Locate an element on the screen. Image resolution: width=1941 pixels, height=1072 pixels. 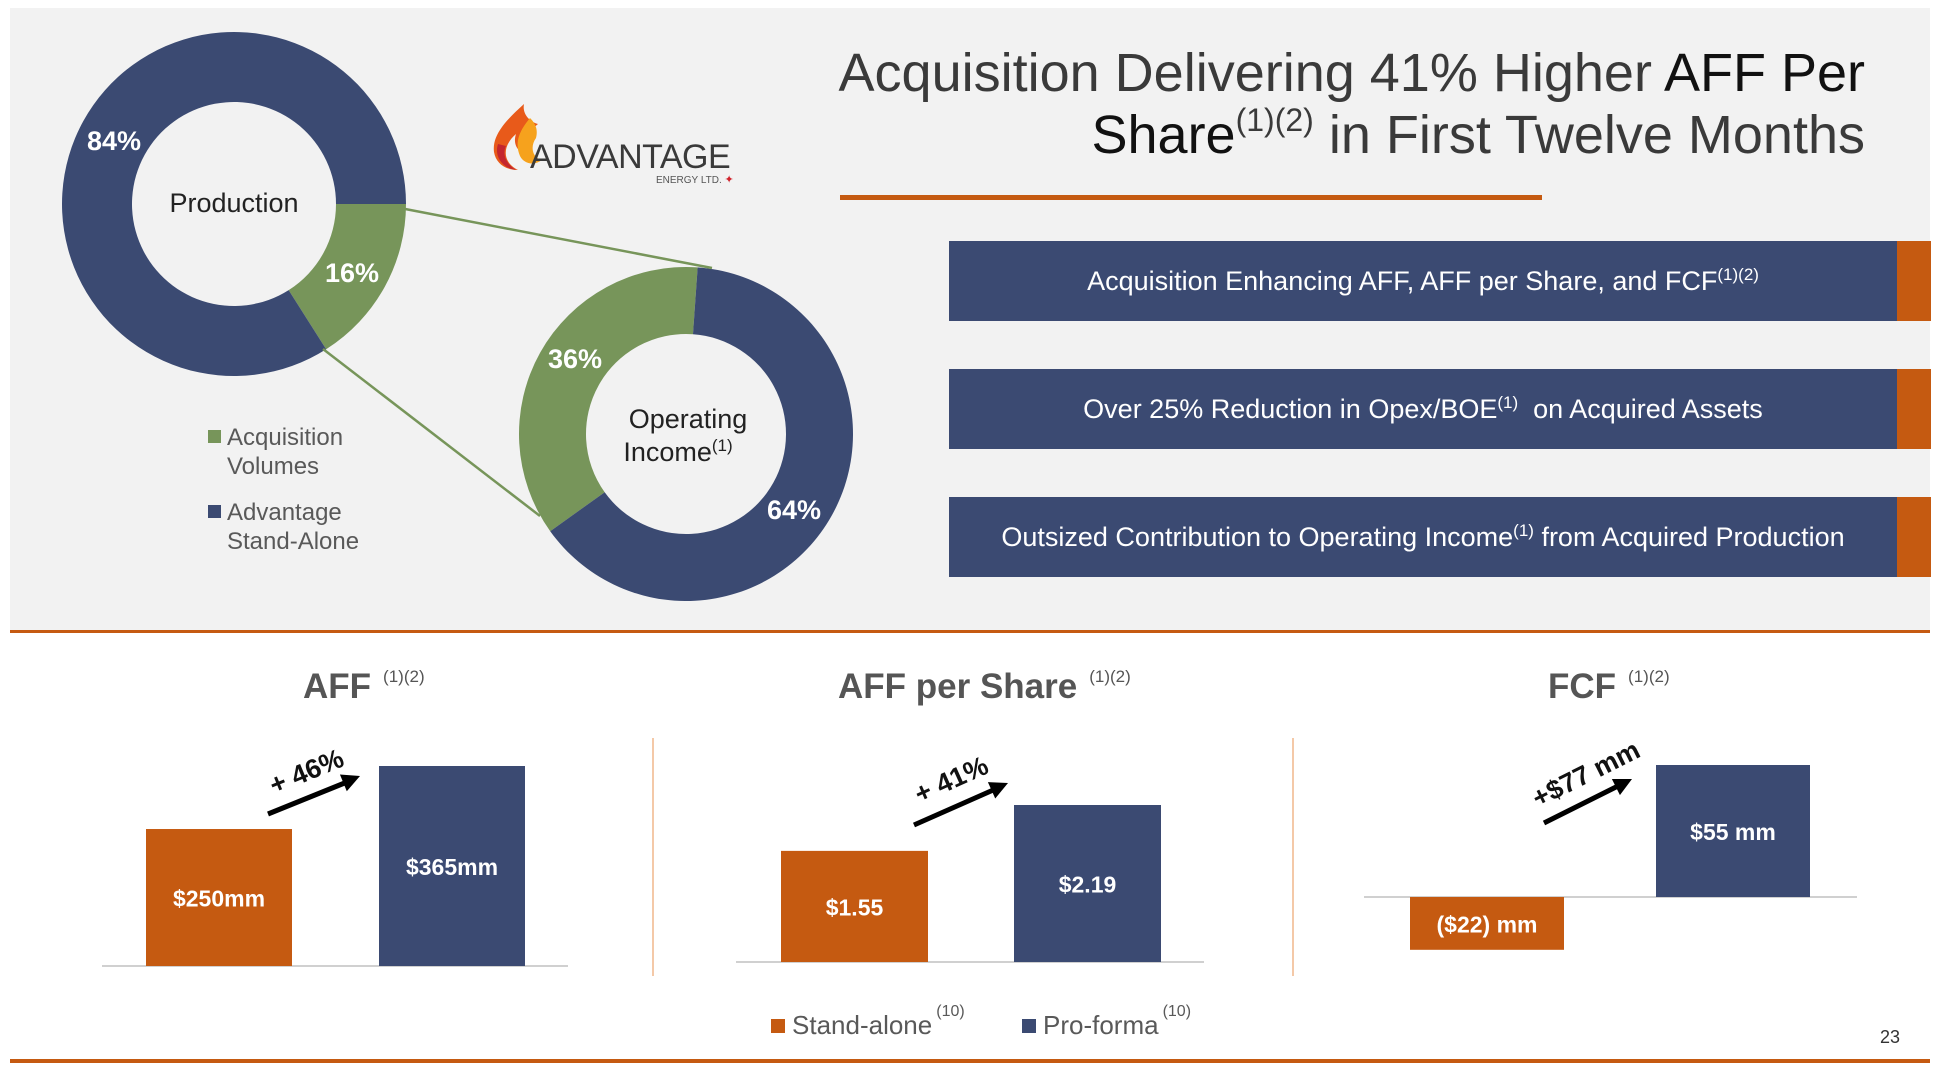
aff-title-text: AFF is located at coordinates (337, 686).